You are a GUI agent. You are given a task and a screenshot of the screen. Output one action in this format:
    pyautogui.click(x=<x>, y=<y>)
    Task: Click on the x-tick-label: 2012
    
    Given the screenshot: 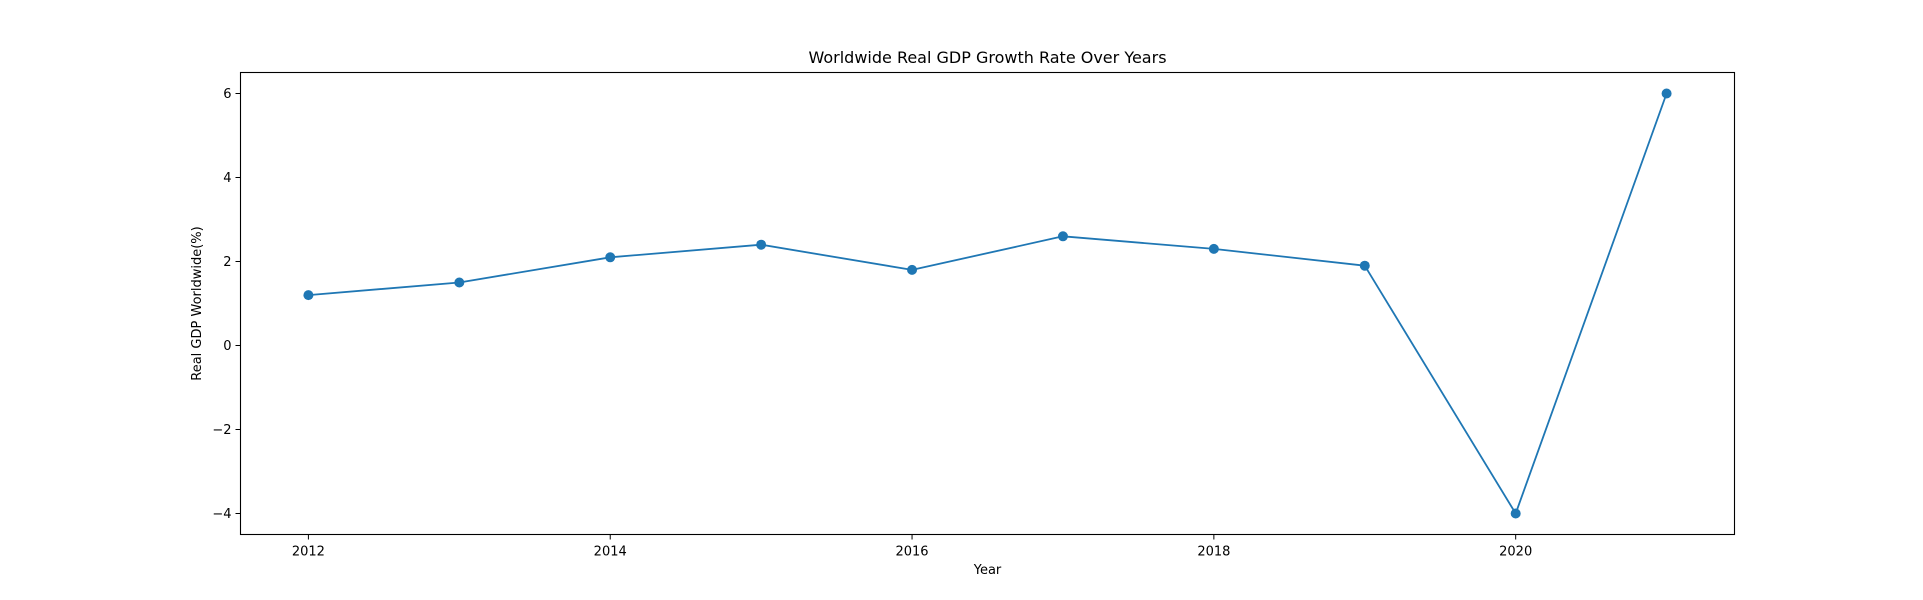 What is the action you would take?
    pyautogui.click(x=308, y=552)
    